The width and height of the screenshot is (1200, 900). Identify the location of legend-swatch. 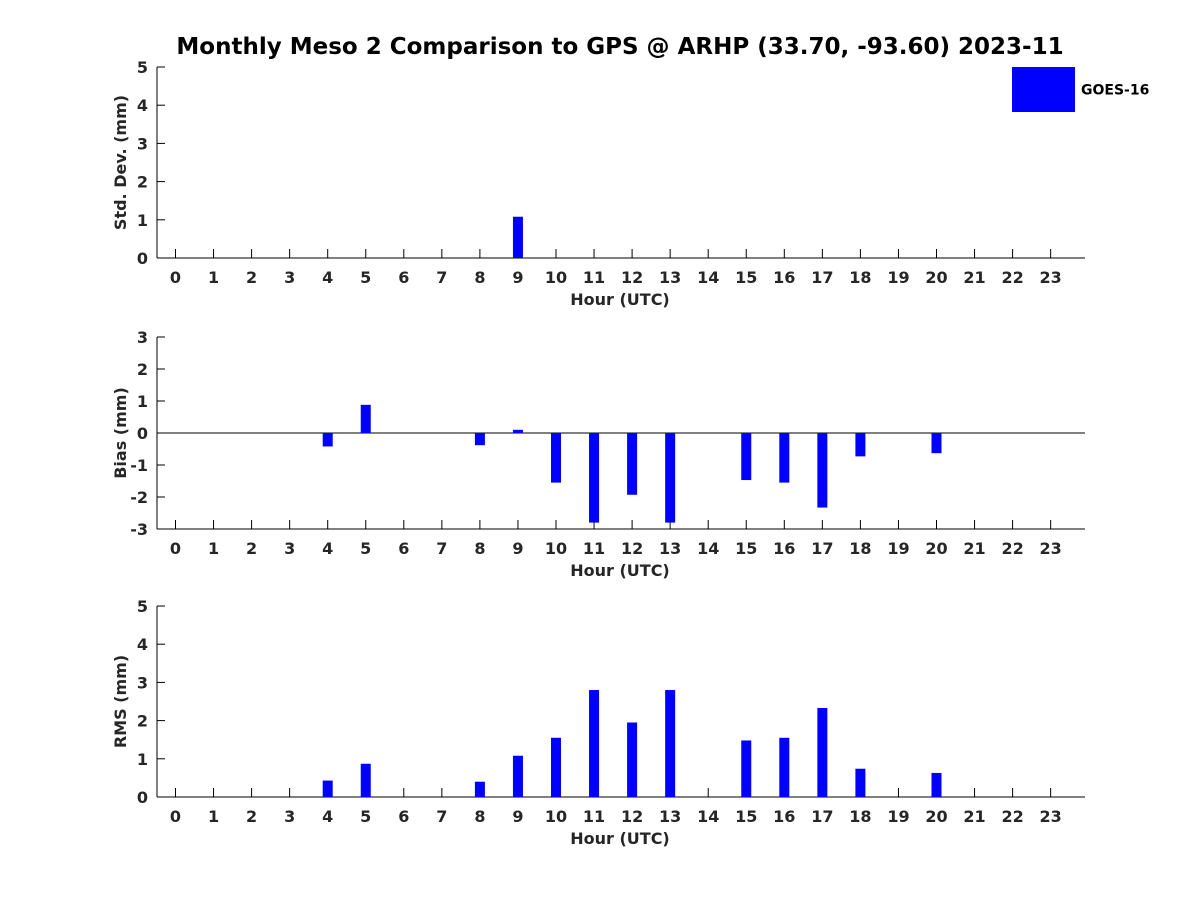
(1043, 89).